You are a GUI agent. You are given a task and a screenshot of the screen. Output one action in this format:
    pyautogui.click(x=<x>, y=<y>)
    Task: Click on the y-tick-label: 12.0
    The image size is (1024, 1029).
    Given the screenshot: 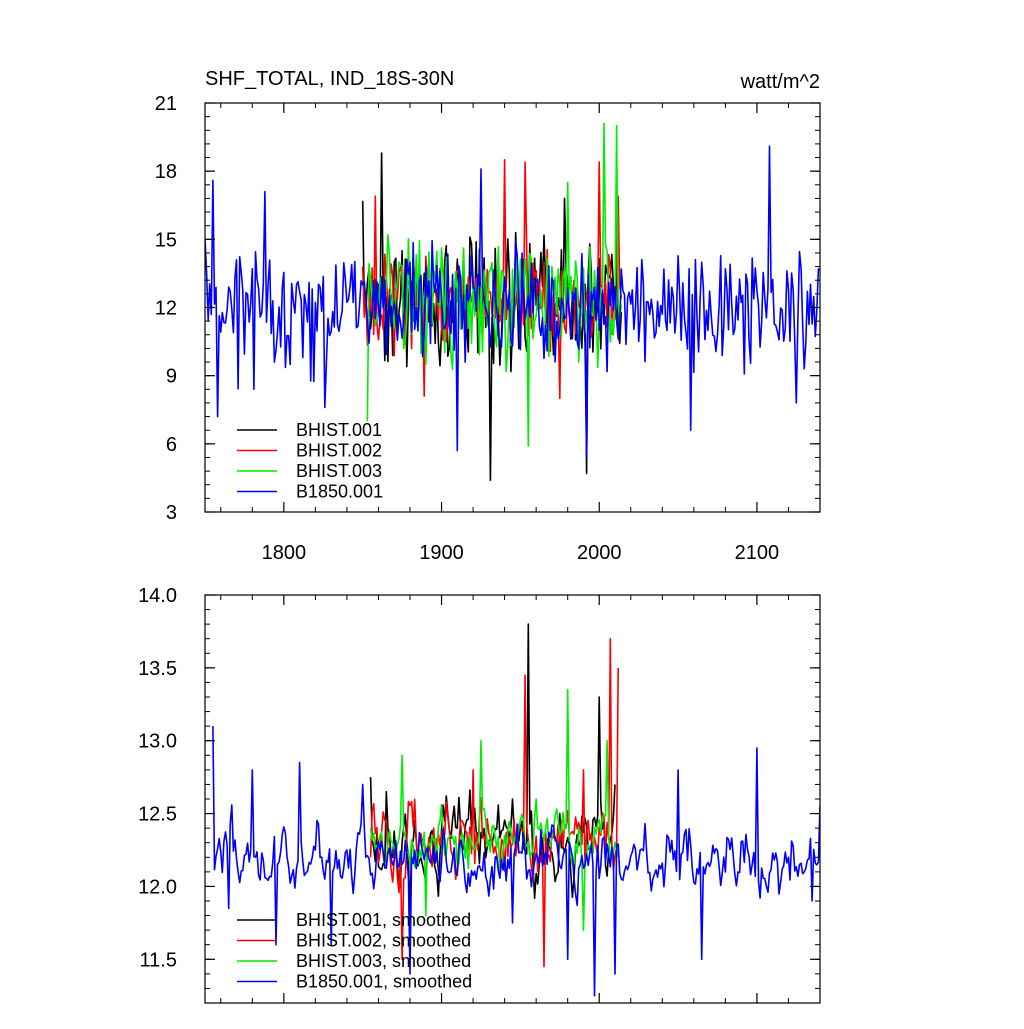 What is the action you would take?
    pyautogui.click(x=157, y=887)
    